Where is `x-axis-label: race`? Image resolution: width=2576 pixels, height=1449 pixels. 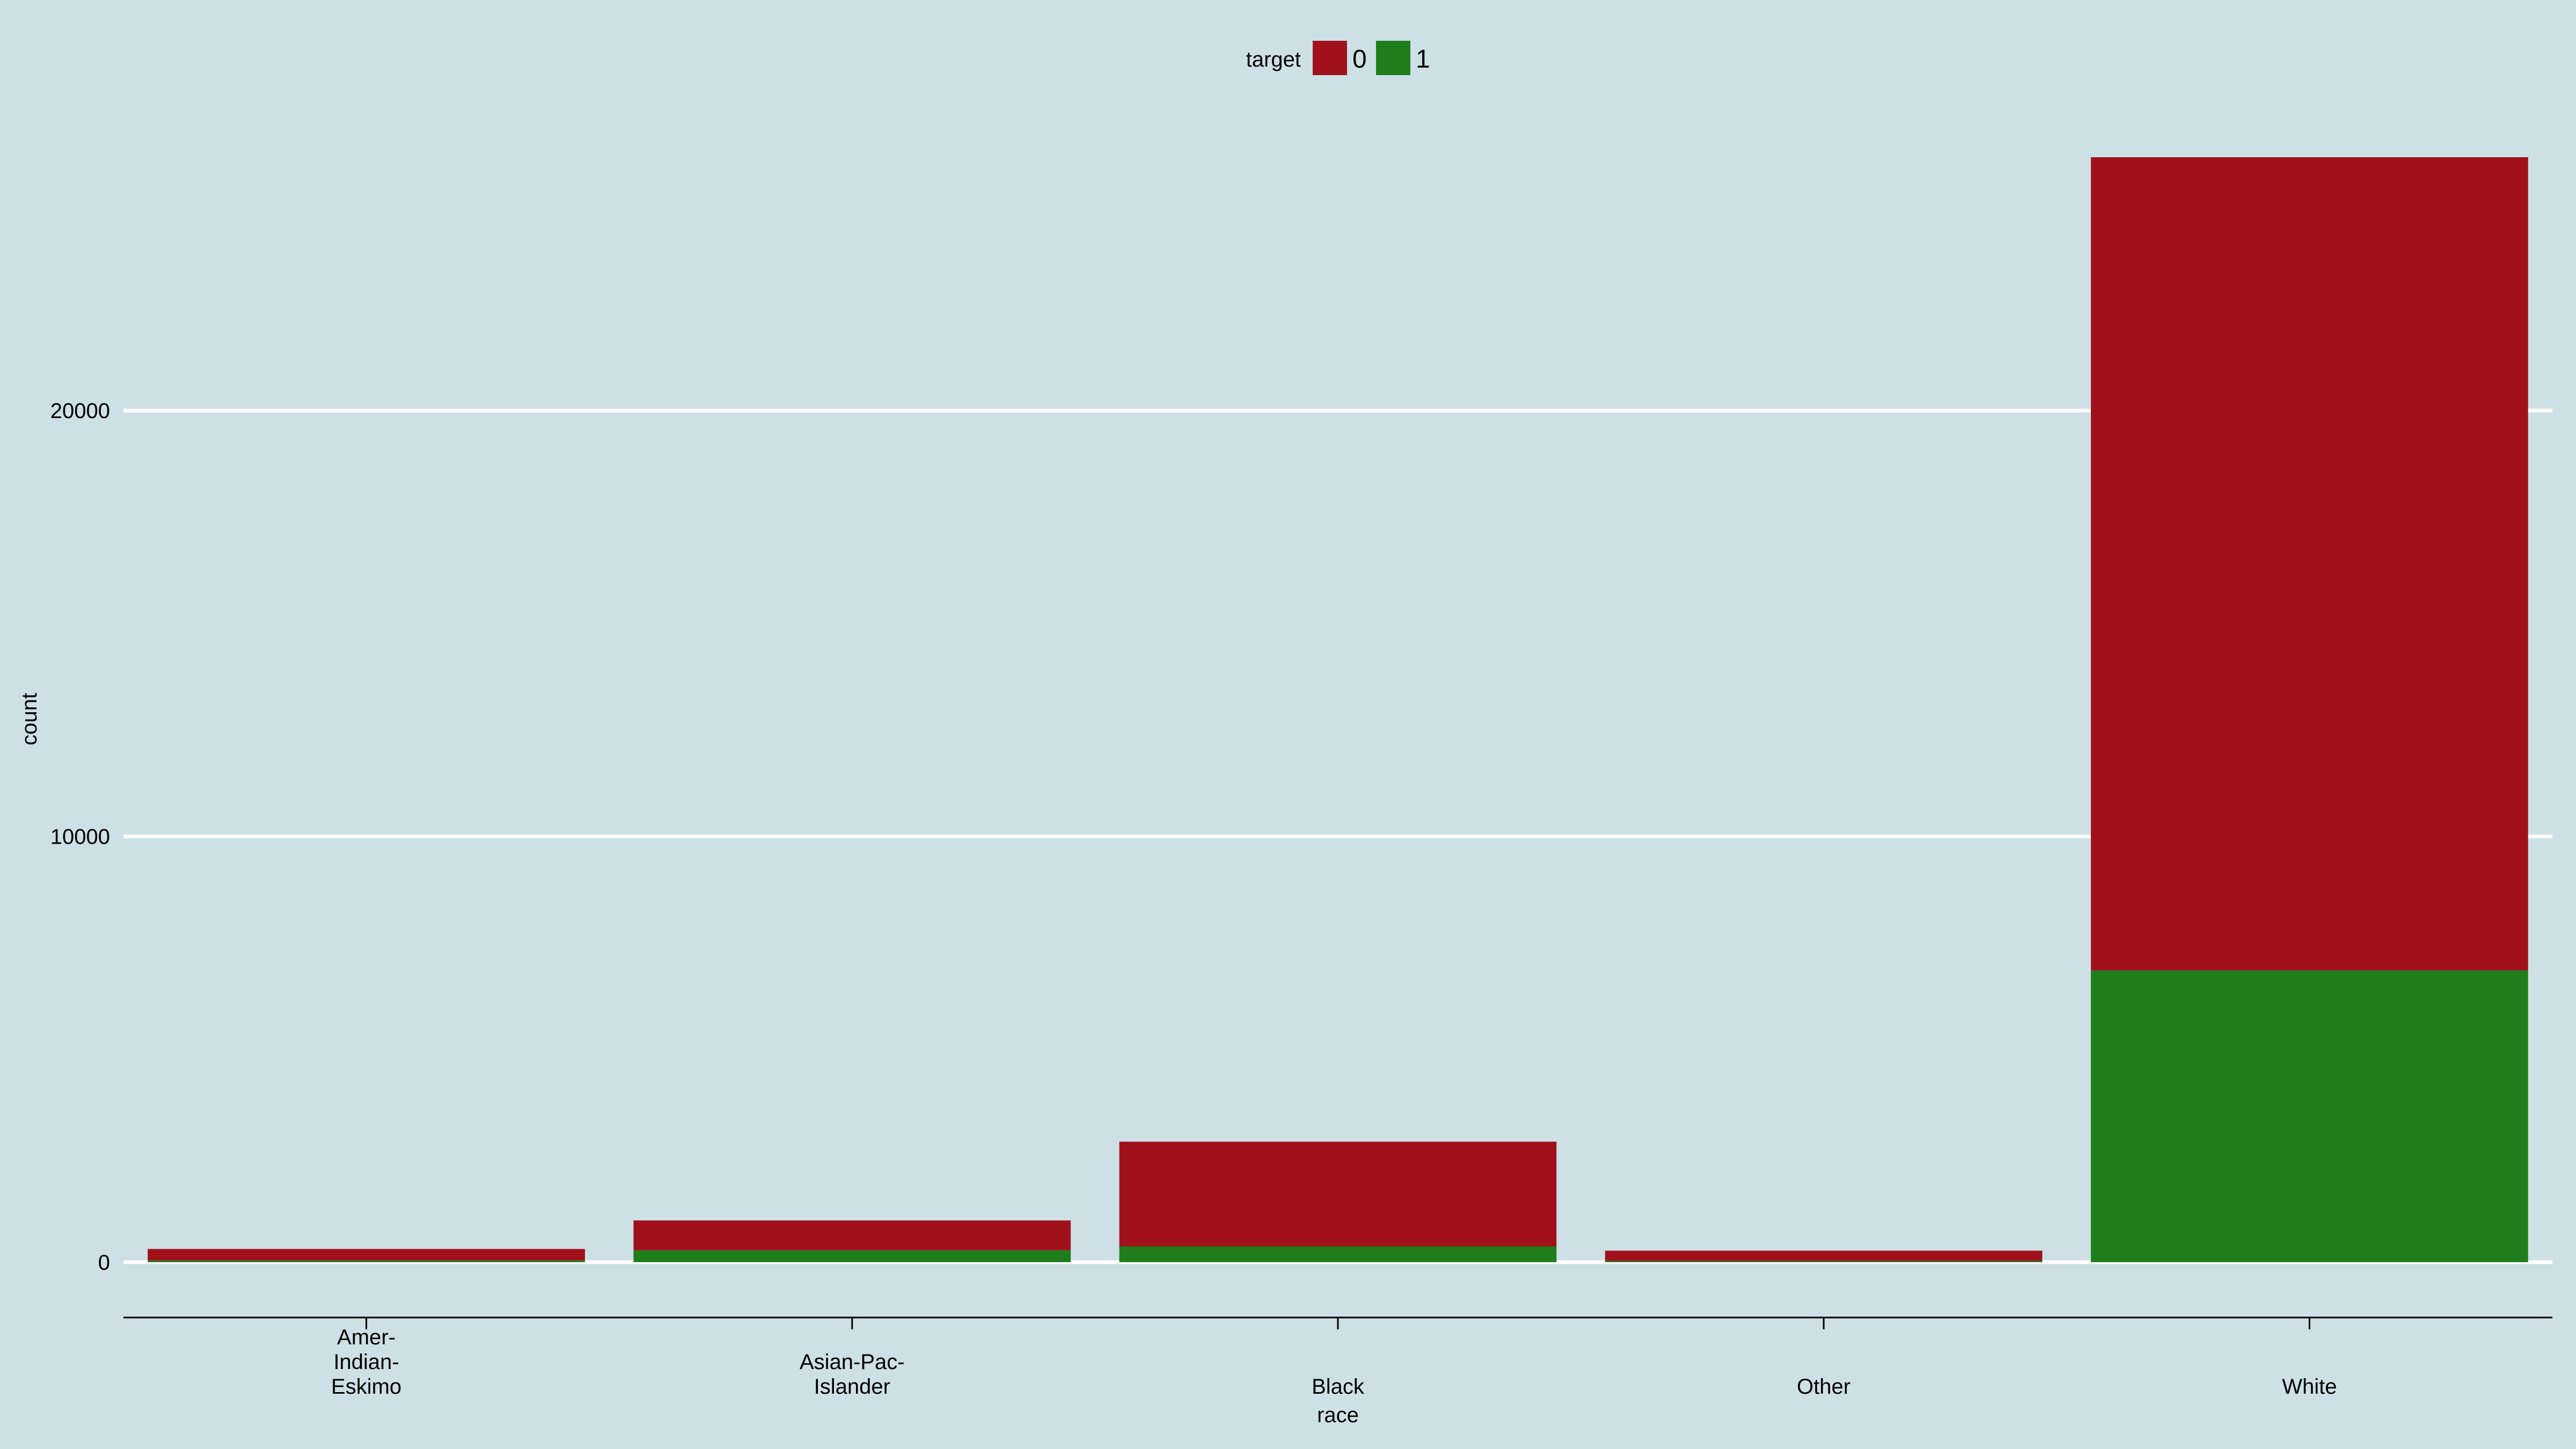 x-axis-label: race is located at coordinates (1338, 1415).